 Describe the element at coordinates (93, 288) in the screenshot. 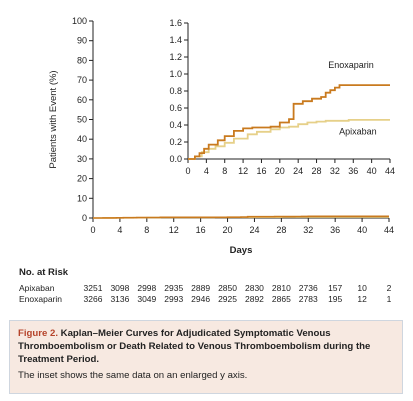

I see `risk-cell: 3251` at that location.